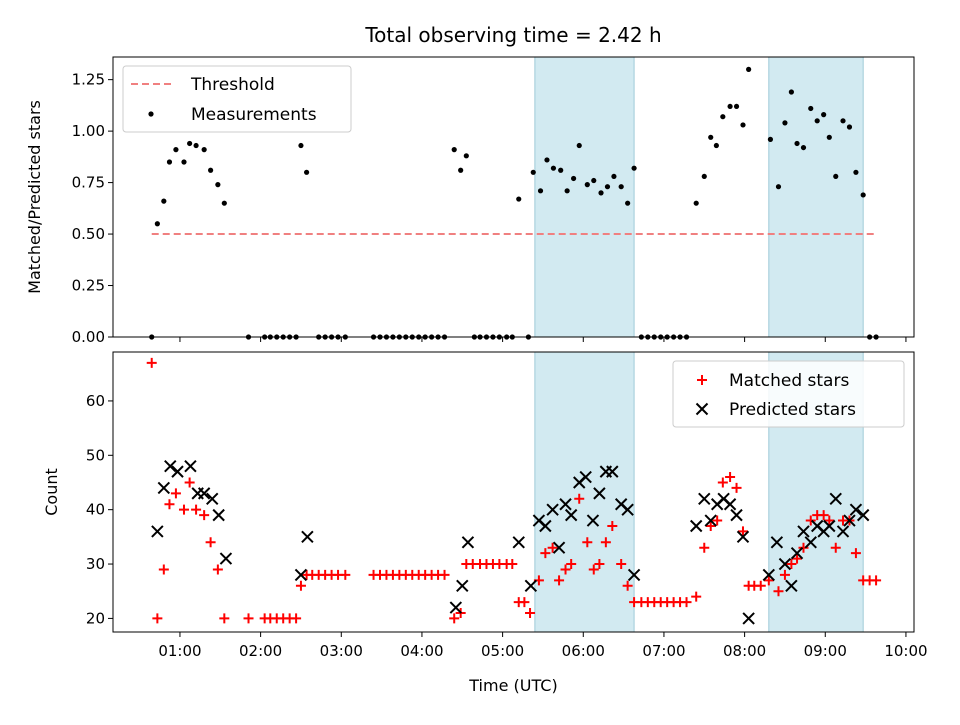  Describe the element at coordinates (88, 286) in the screenshot. I see `y-tick-label: 0.25` at that location.